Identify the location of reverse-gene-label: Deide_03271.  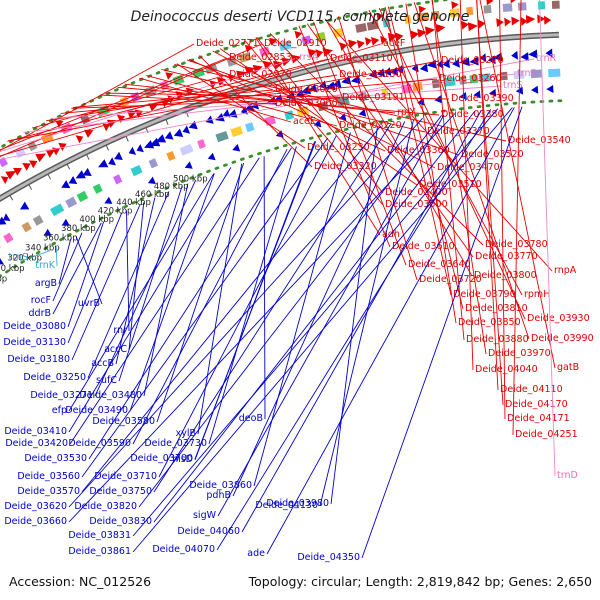
(61, 395).